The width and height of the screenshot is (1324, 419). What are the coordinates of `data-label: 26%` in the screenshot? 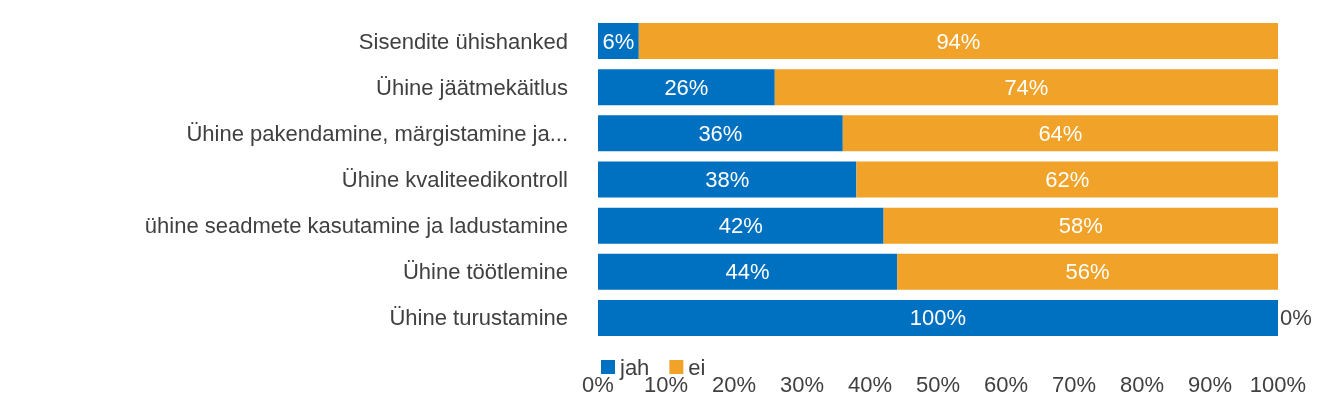 It's located at (686, 87).